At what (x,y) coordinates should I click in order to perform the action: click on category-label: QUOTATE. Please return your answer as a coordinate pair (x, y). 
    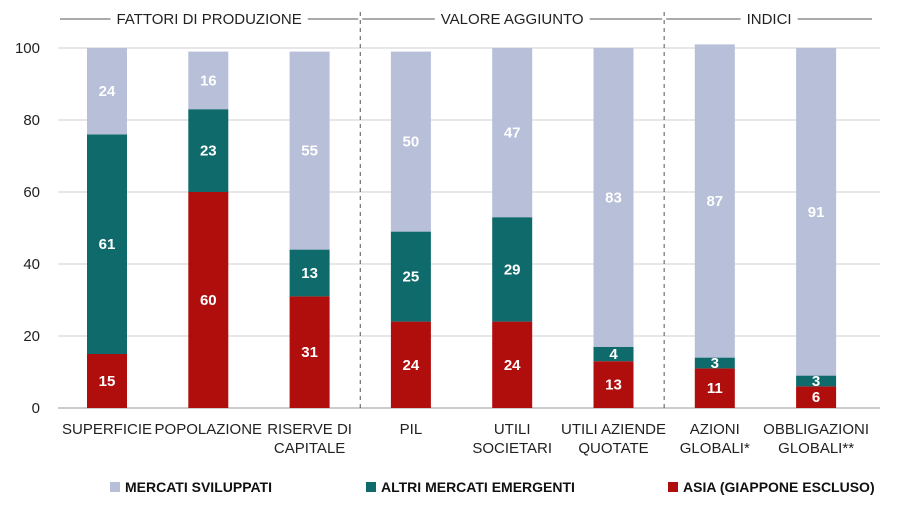
    Looking at the image, I should click on (613, 448).